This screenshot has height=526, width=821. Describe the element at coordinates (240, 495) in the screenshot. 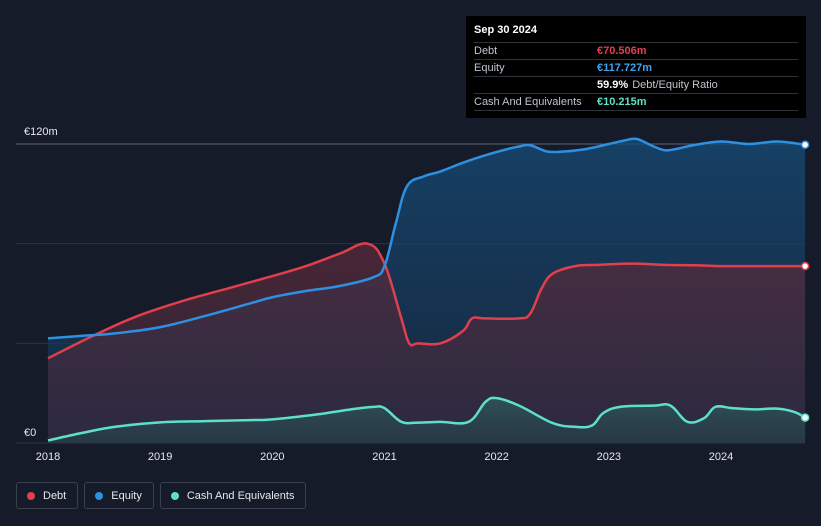

I see `legend-cash-label: Cash And Equivalents` at that location.